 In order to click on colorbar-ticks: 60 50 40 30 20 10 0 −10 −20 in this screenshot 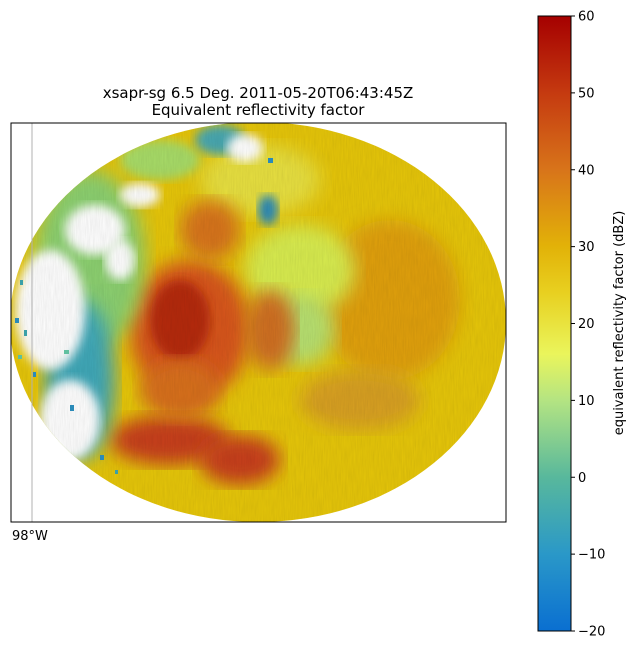, I will do `click(588, 325)`.